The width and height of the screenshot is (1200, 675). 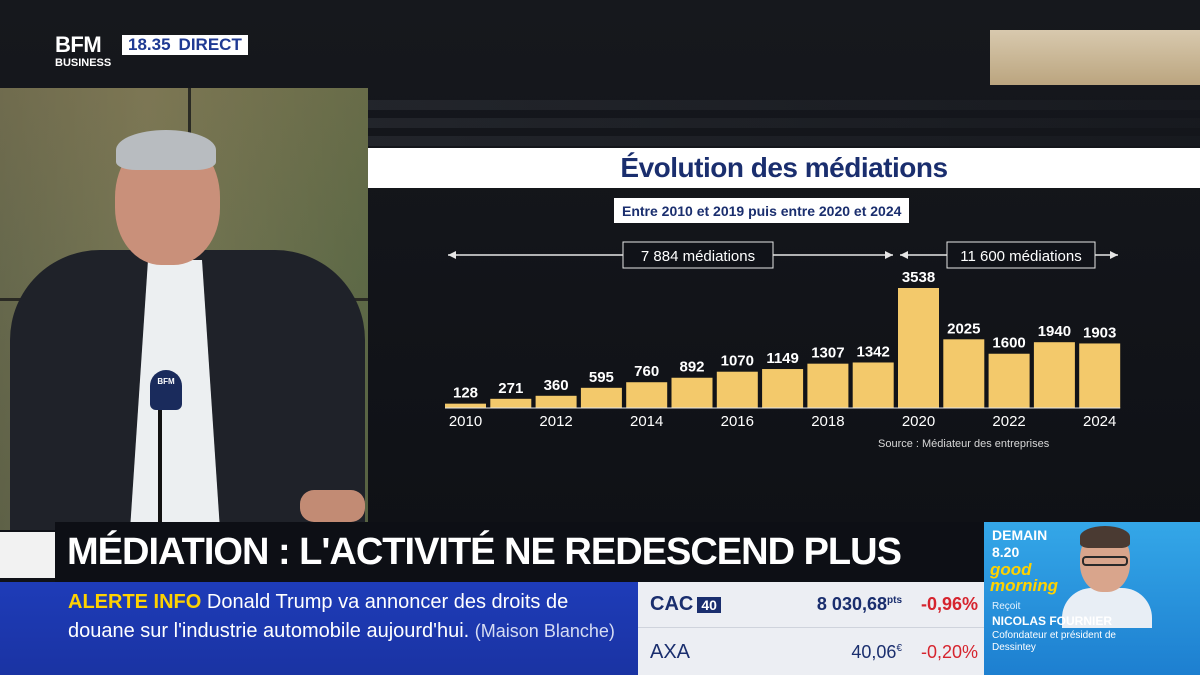 I want to click on chart-title-bar: Évolution des médiations, so click(x=784, y=168).